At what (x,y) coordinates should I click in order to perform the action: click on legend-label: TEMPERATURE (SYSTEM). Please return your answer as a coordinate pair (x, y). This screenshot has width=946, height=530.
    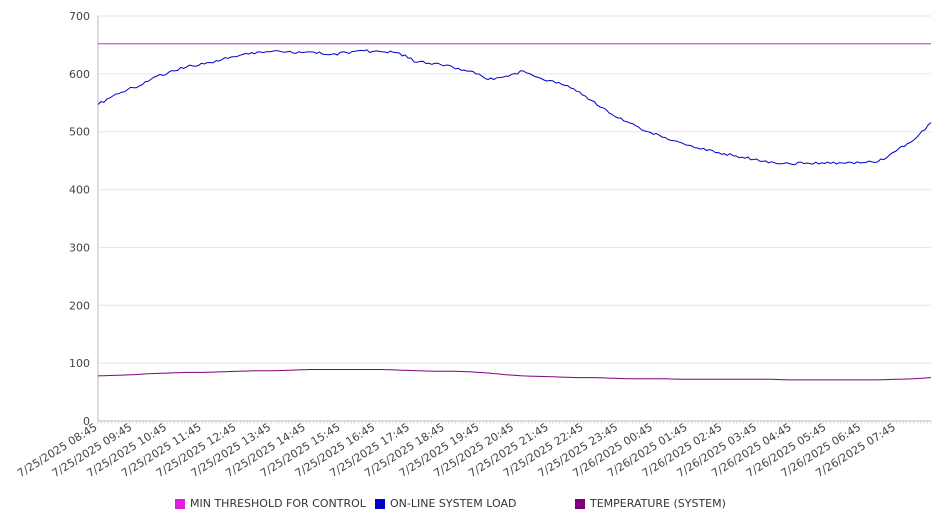
    Looking at the image, I should click on (658, 503).